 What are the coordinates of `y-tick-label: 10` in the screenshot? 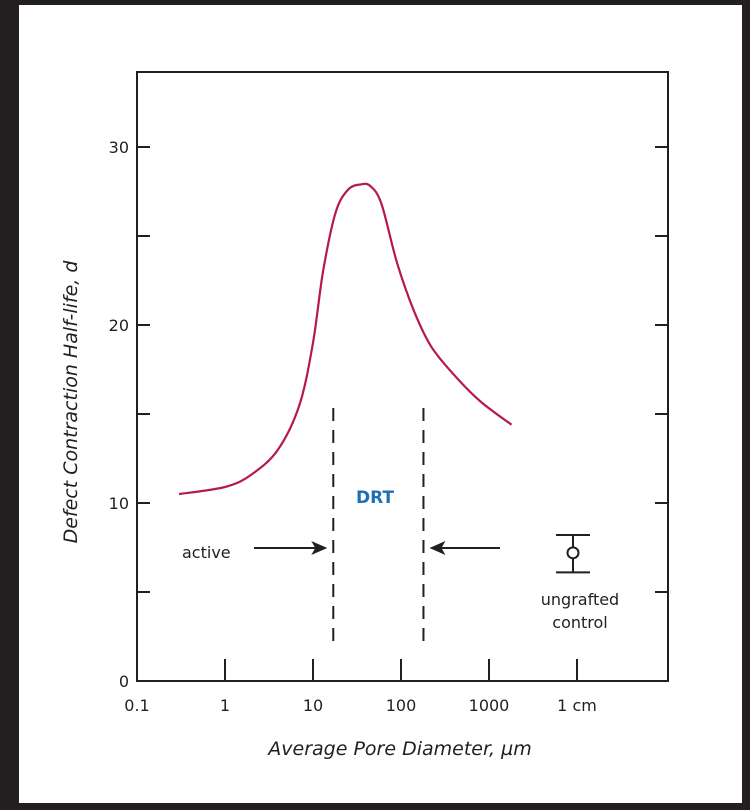 It's located at (119, 503).